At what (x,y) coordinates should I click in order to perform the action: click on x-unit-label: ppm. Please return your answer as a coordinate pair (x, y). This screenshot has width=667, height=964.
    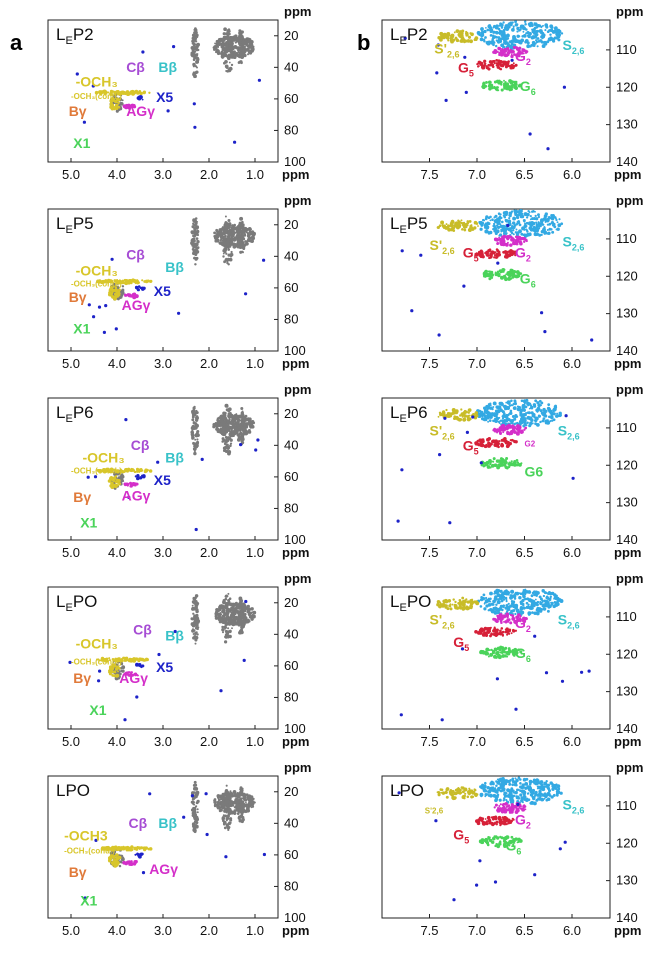
    Looking at the image, I should click on (295, 552).